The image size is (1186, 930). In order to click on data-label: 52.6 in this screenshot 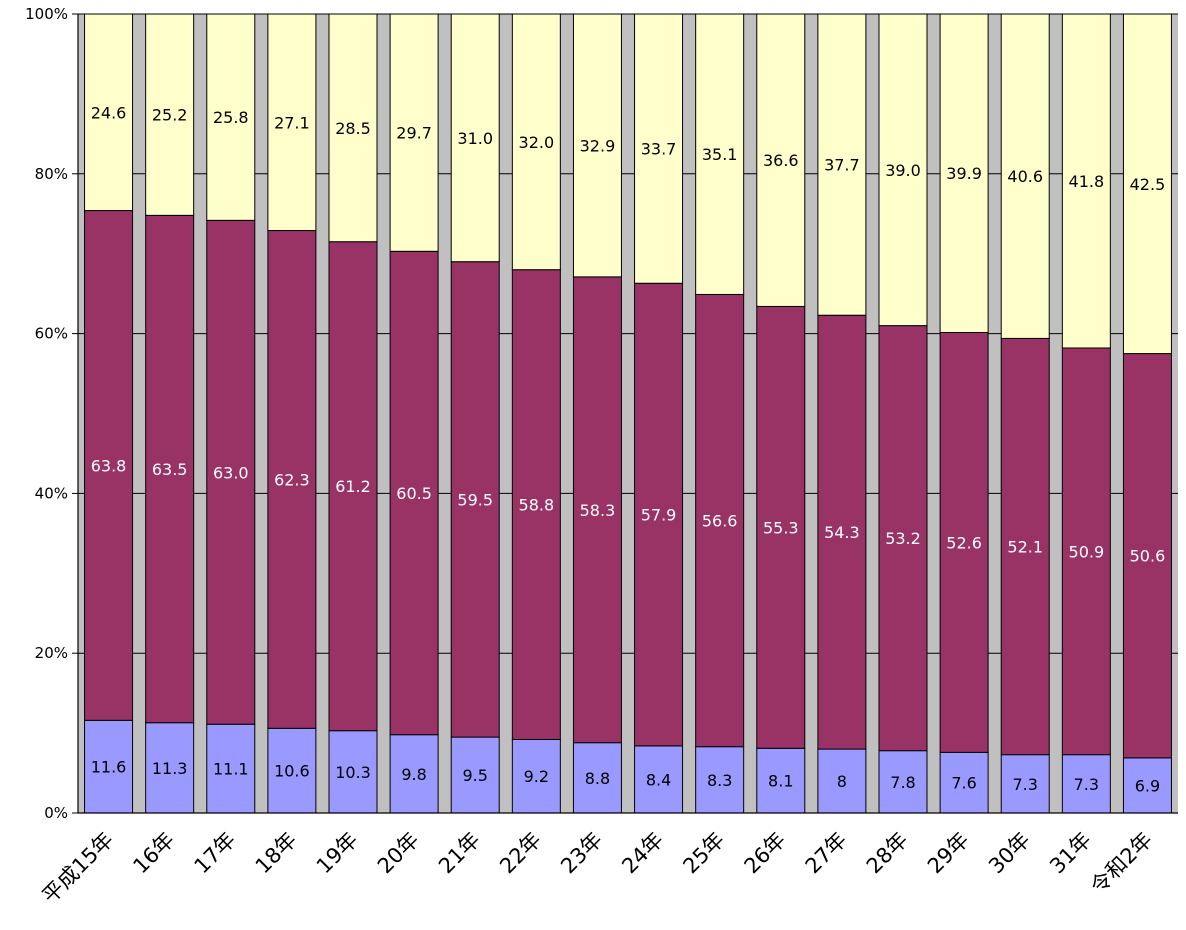, I will do `click(964, 542)`.